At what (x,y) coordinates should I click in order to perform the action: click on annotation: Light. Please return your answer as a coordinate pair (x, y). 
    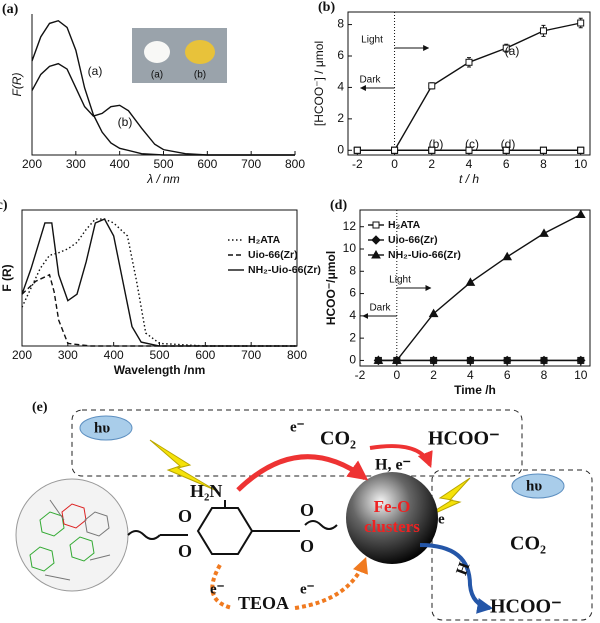
    Looking at the image, I should click on (400, 280).